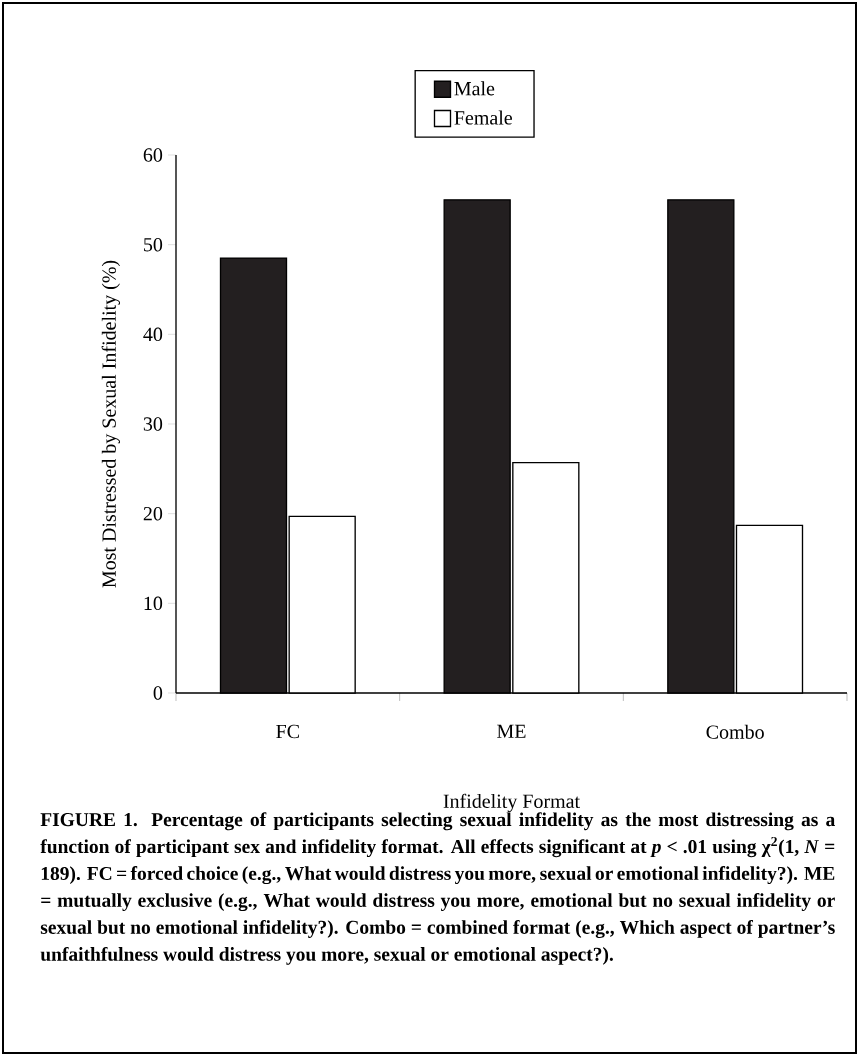  I want to click on y-tick-label: 40, so click(153, 334).